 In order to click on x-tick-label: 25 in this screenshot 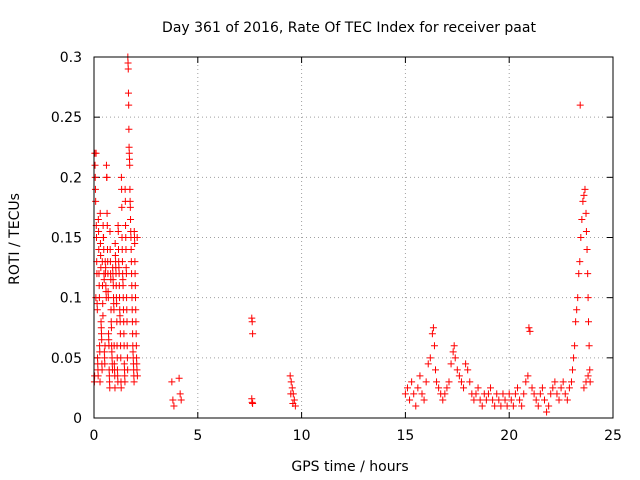, I will do `click(613, 436)`.